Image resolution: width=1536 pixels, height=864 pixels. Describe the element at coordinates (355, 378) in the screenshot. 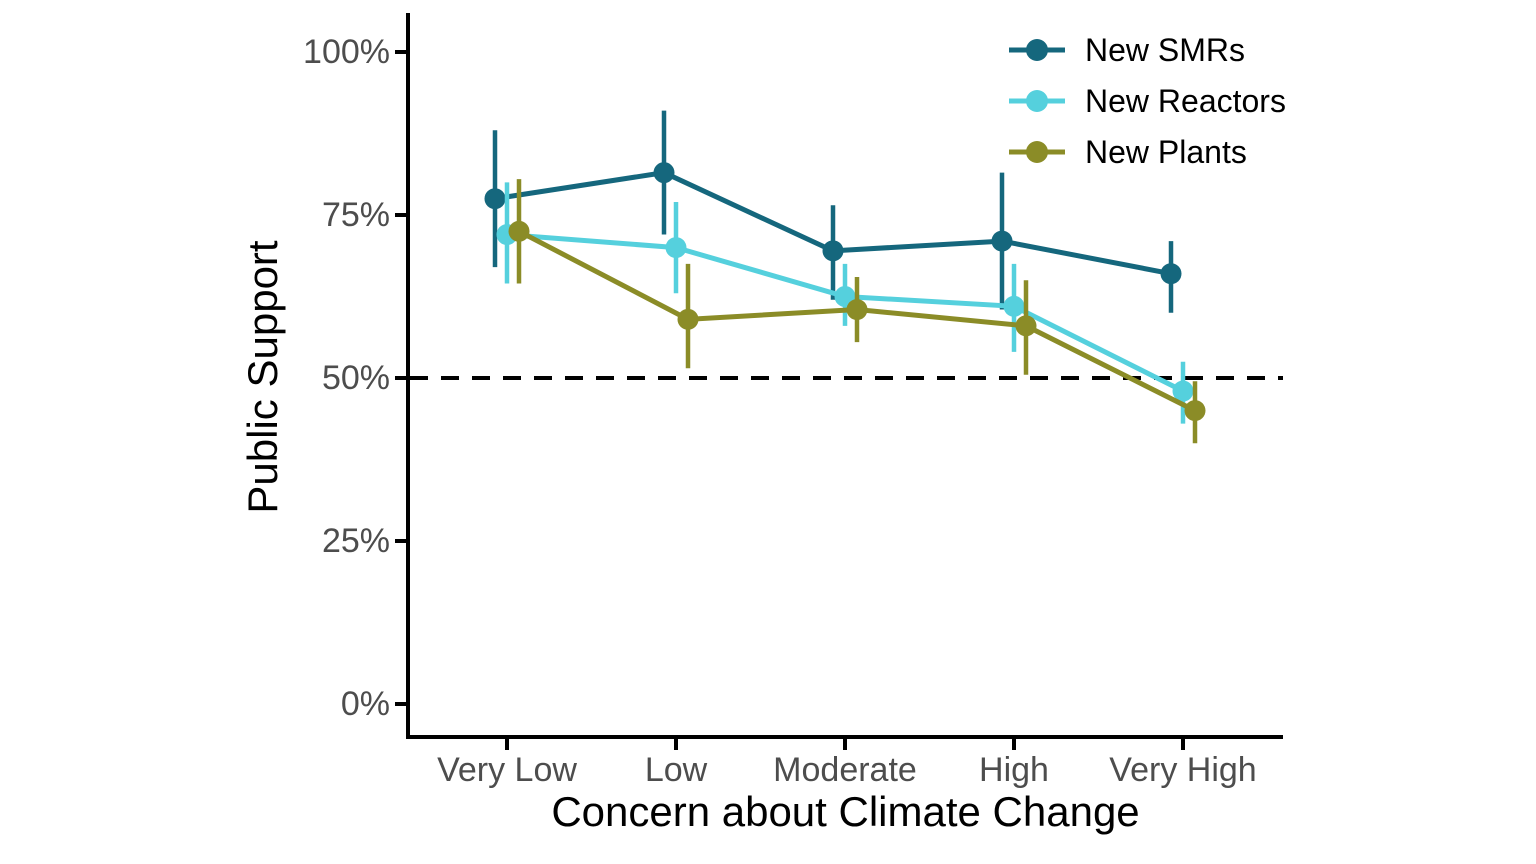

I see `y-tick-label-50: 50%` at that location.